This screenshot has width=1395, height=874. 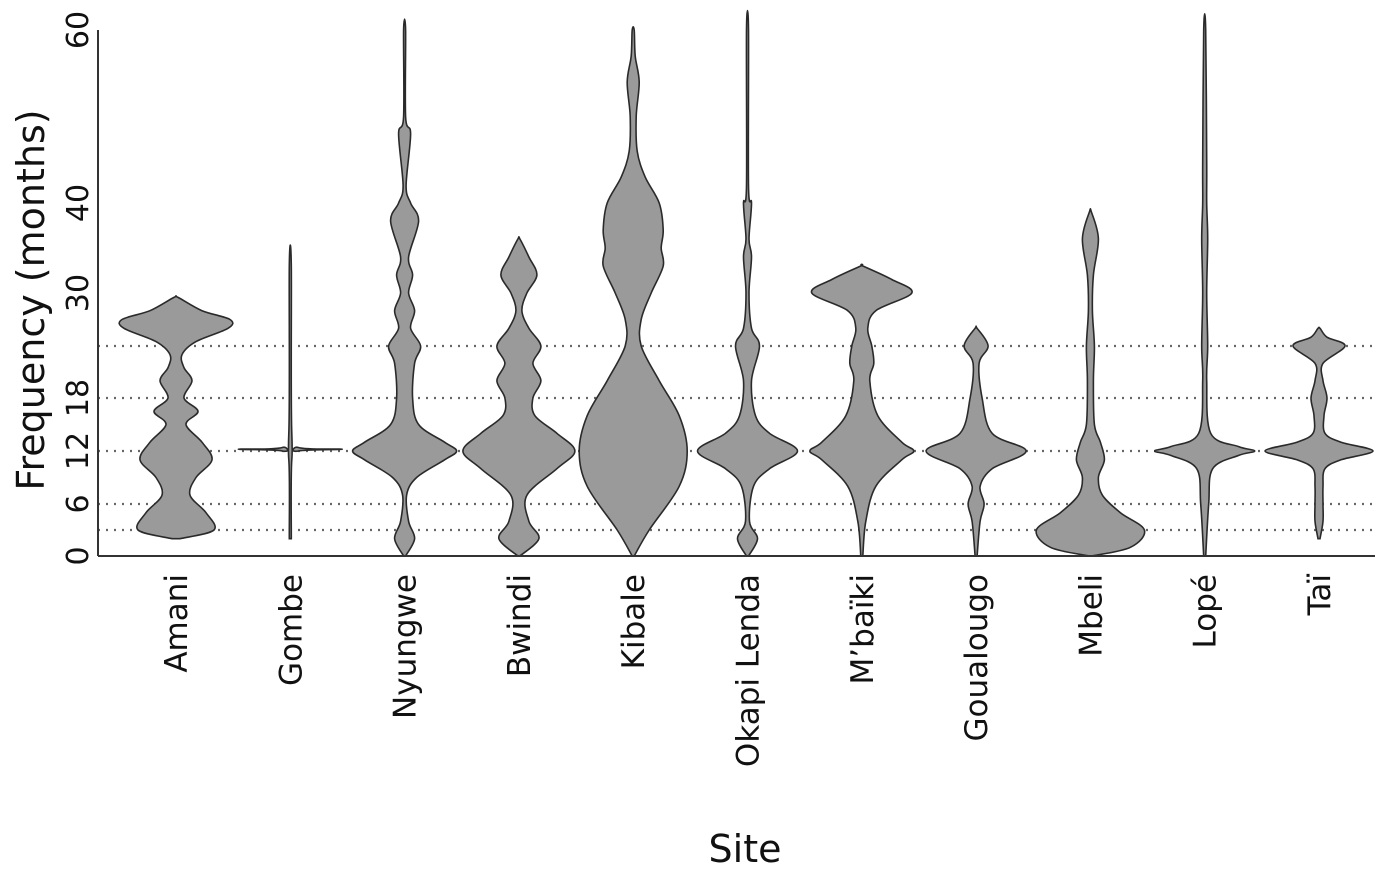 What do you see at coordinates (1091, 615) in the screenshot?
I see `site-label: Mbeli` at bounding box center [1091, 615].